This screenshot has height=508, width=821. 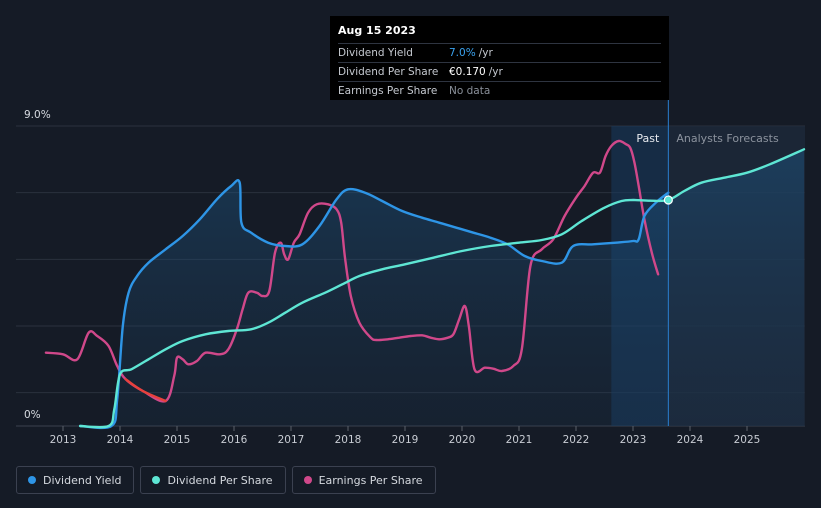 What do you see at coordinates (37, 115) in the screenshot?
I see `y-axis-max-label: 9.0%` at bounding box center [37, 115].